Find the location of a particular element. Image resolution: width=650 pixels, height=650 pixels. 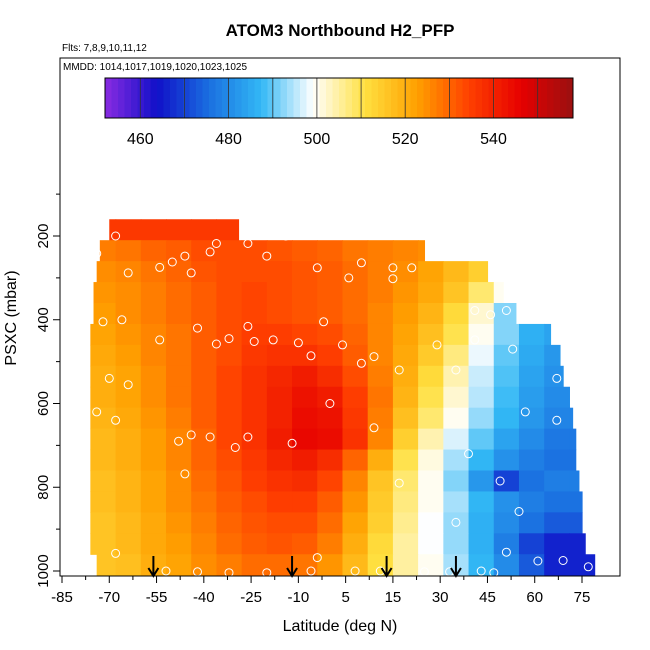

x-axis: -85 -70 -55 -40 -25 -10 5 15 30 45 60 75 is located at coordinates (320, 591).